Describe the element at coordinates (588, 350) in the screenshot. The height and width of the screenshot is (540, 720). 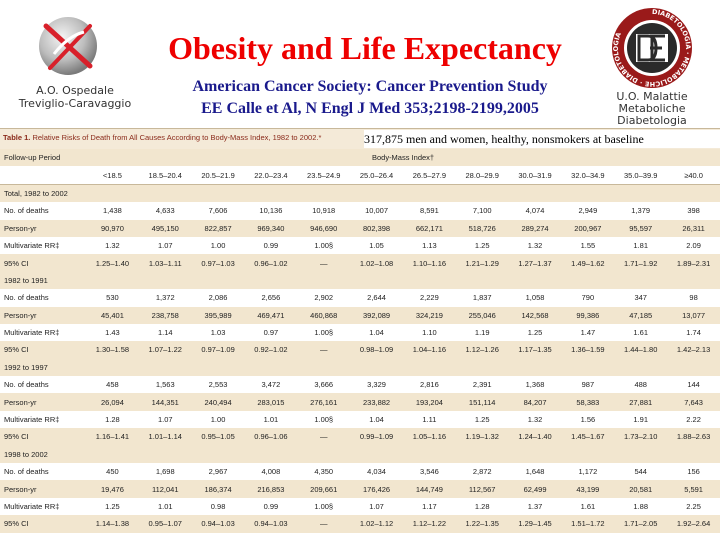
I see `table-cell: 1.36–1.59` at that location.